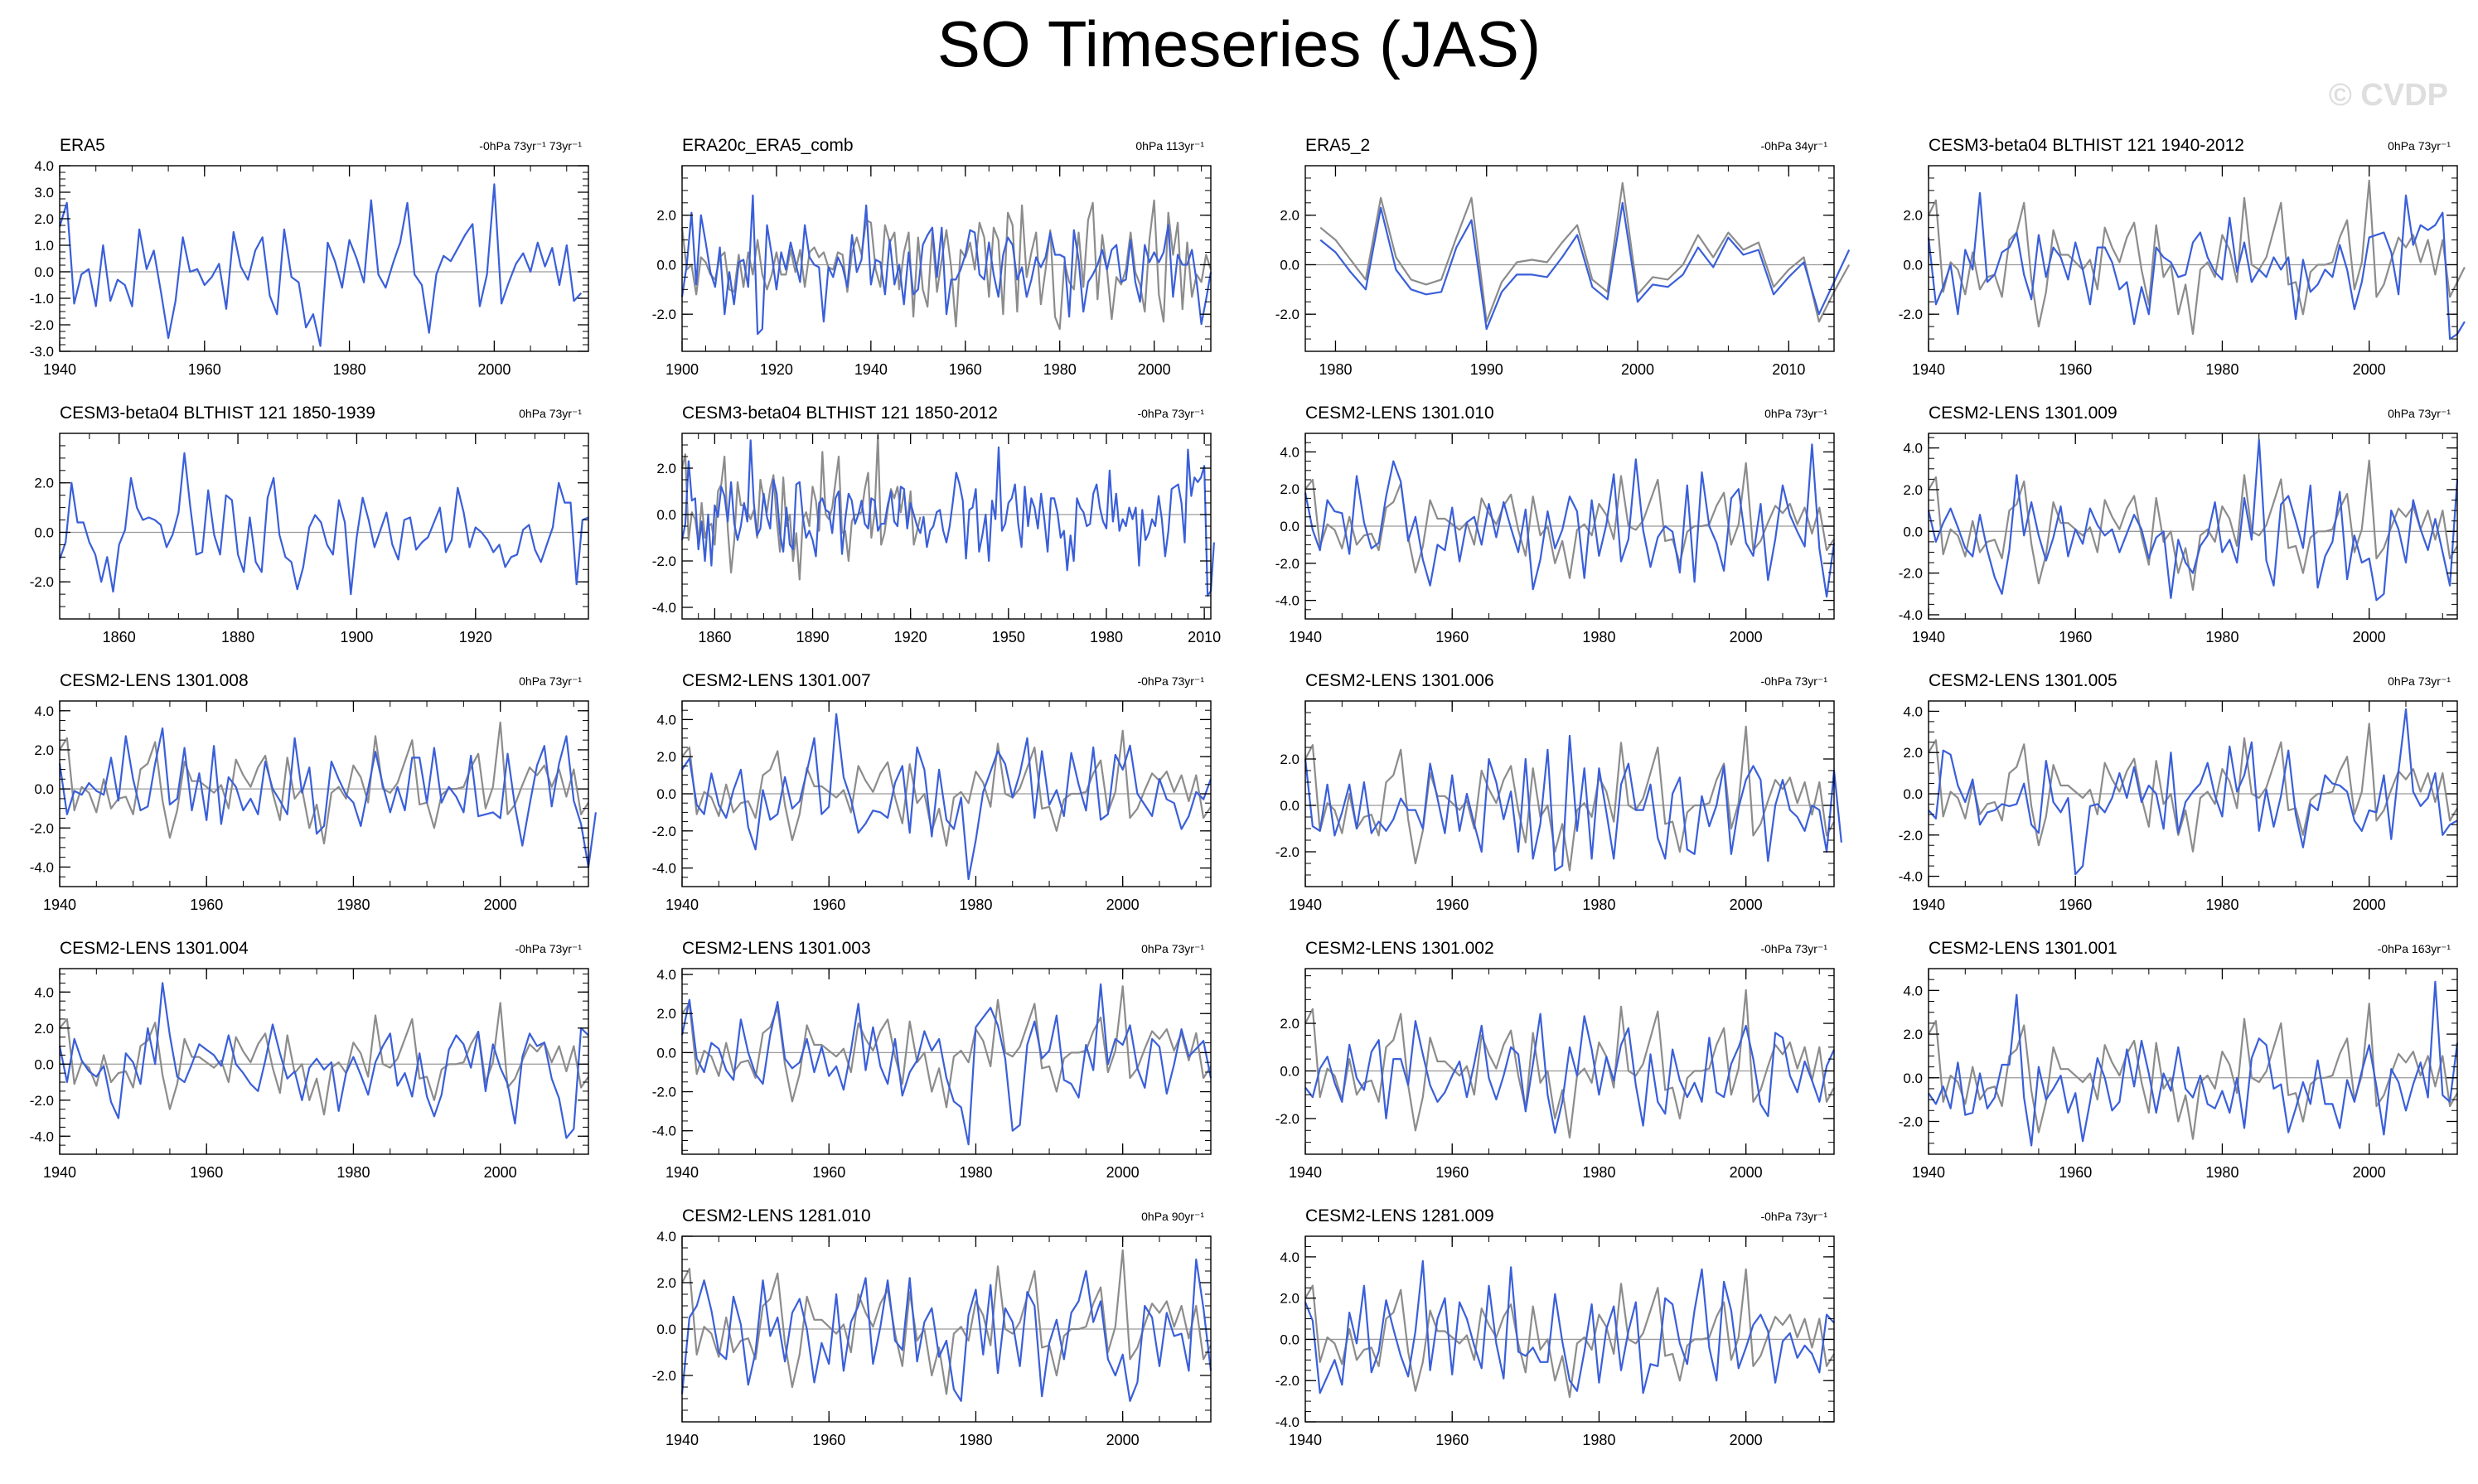 Image resolution: width=2478 pixels, height=1484 pixels. Describe the element at coordinates (2086, 145) in the screenshot. I see `panel-title: CESM3-beta04 BLTHIST 121 1940-2012` at that location.